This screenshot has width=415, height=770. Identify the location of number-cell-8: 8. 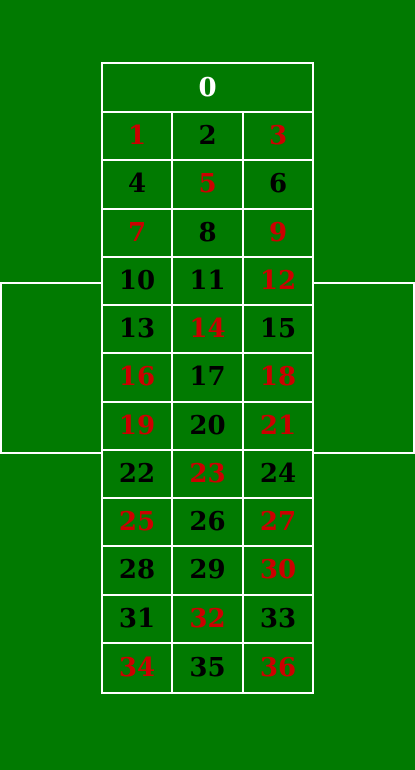
(208, 233).